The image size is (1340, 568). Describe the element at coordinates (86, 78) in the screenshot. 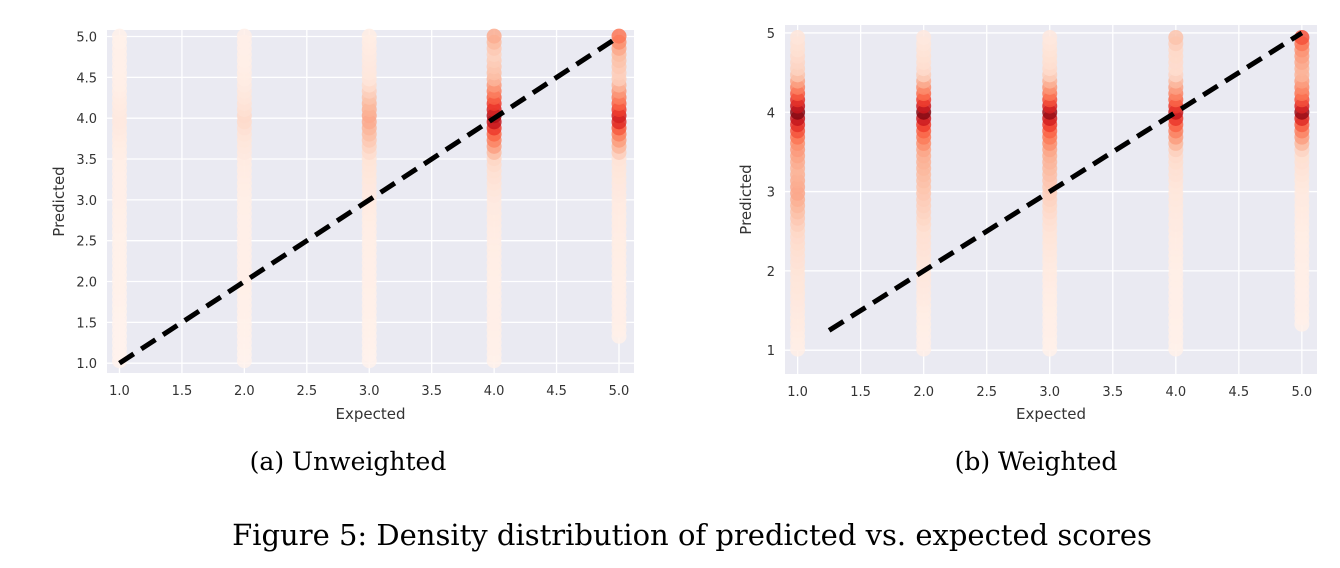

I see `y-tick-label: 4.5` at that location.